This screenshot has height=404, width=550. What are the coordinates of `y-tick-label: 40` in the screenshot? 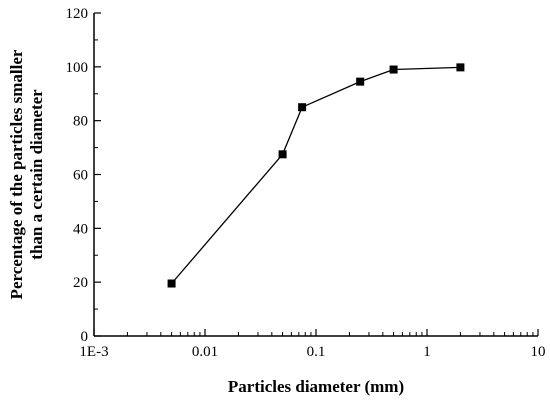 It's located at (80, 229).